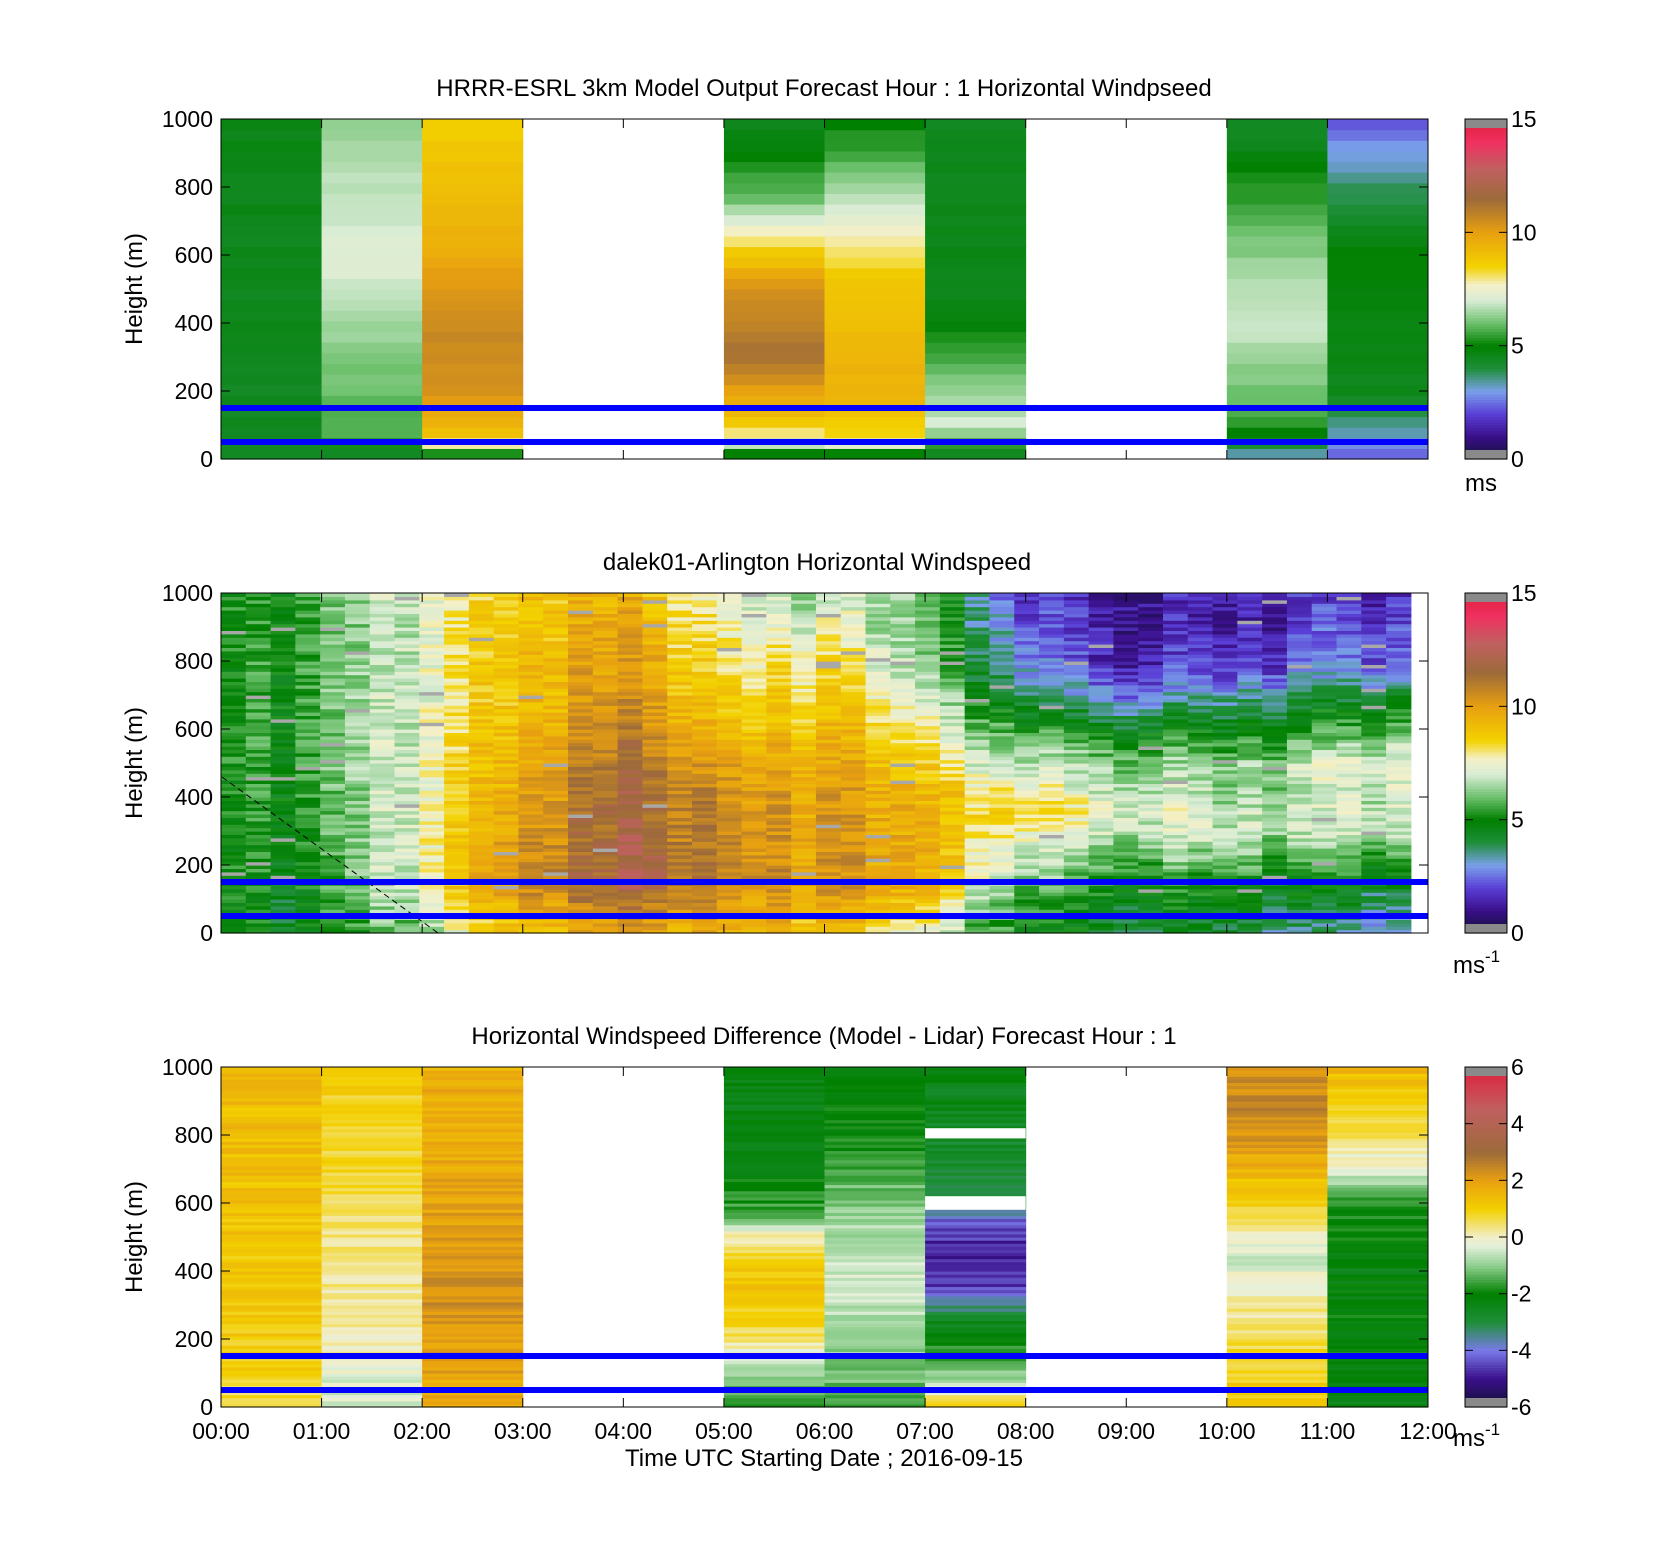 The width and height of the screenshot is (1680, 1566). Describe the element at coordinates (194, 391) in the screenshot. I see `y-tick-label: 200` at that location.